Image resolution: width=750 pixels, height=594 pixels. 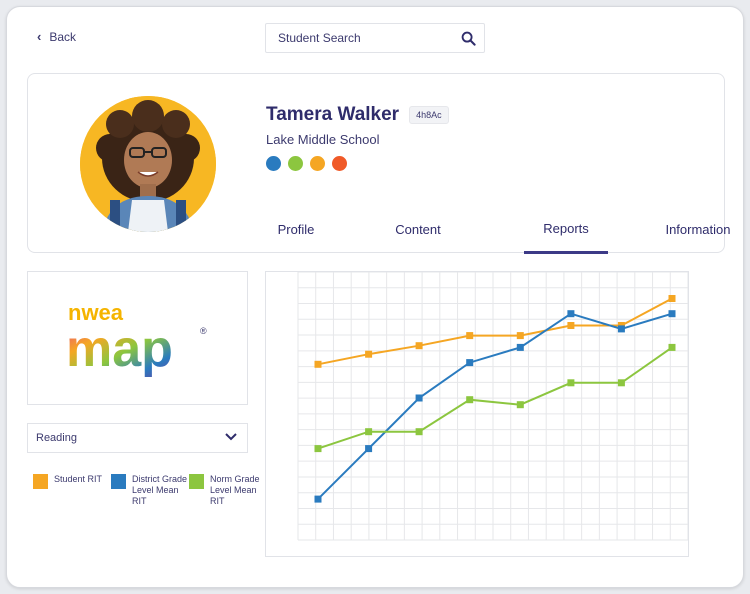 I want to click on tab-information-label: Information, so click(x=698, y=229).